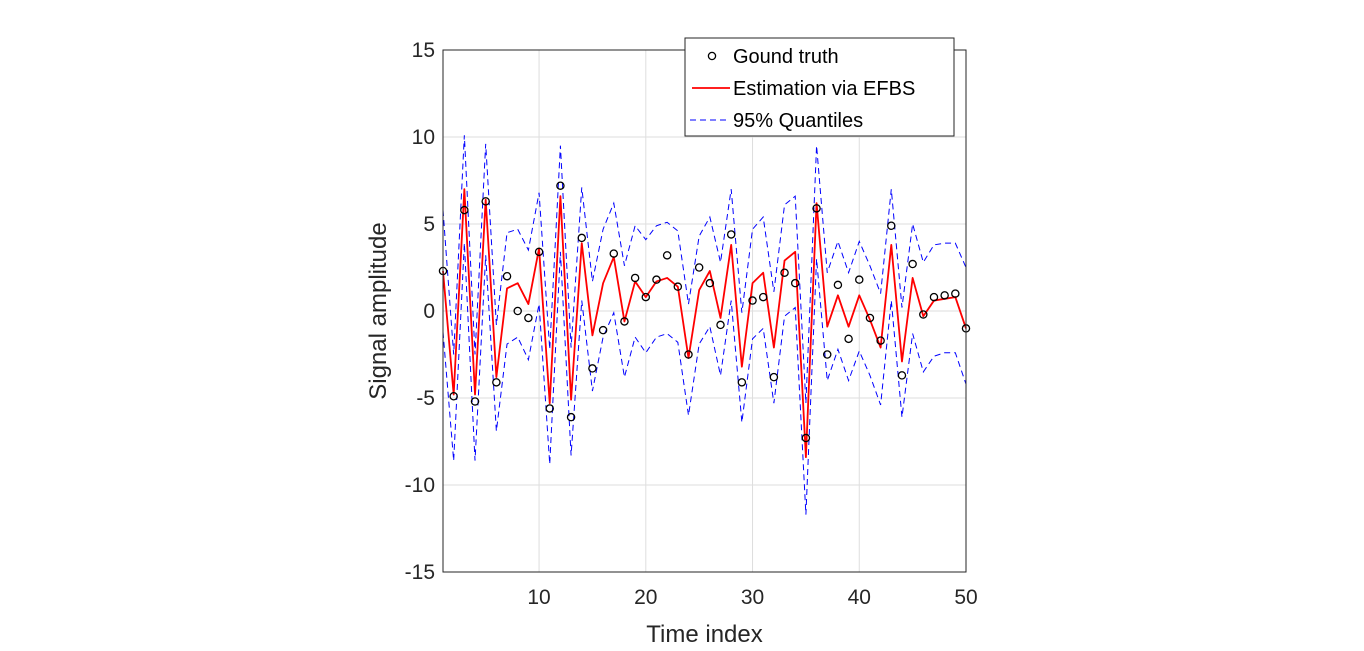 This screenshot has height=651, width=1364. I want to click on x-tick-label: 50, so click(965, 597).